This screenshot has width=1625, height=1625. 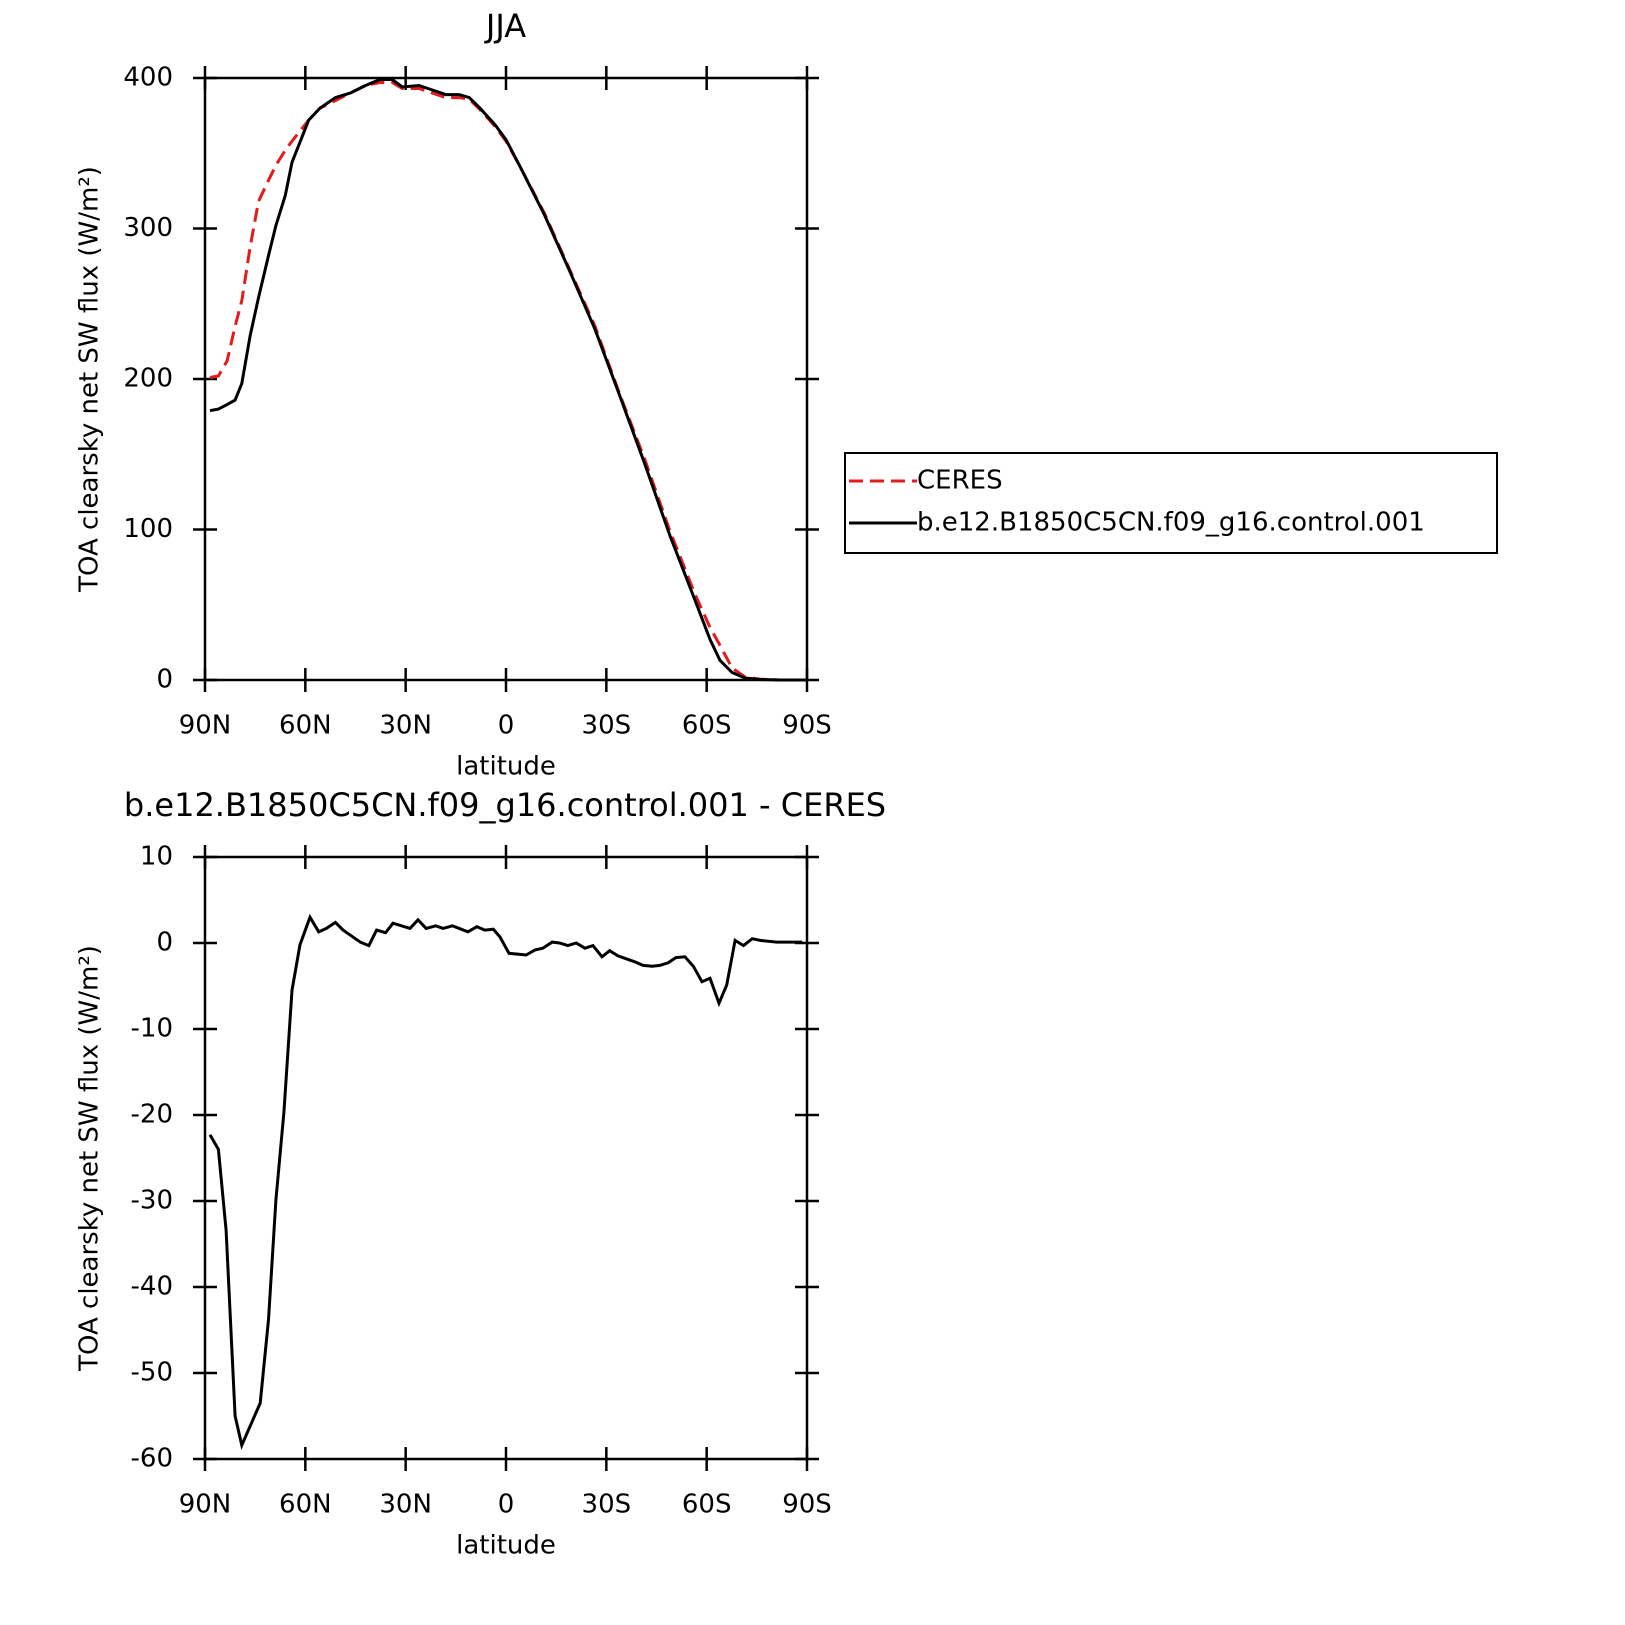 I want to click on y-tick-label: 300, so click(x=148, y=228).